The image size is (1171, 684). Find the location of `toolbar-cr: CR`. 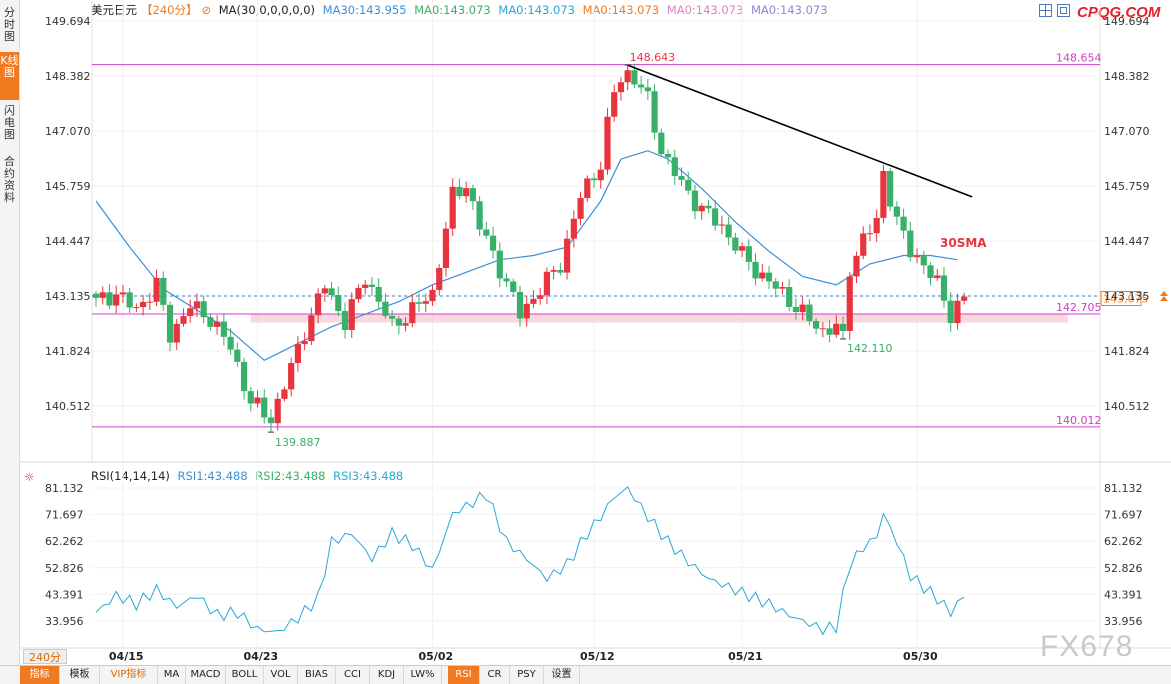

toolbar-cr: CR is located at coordinates (495, 675).